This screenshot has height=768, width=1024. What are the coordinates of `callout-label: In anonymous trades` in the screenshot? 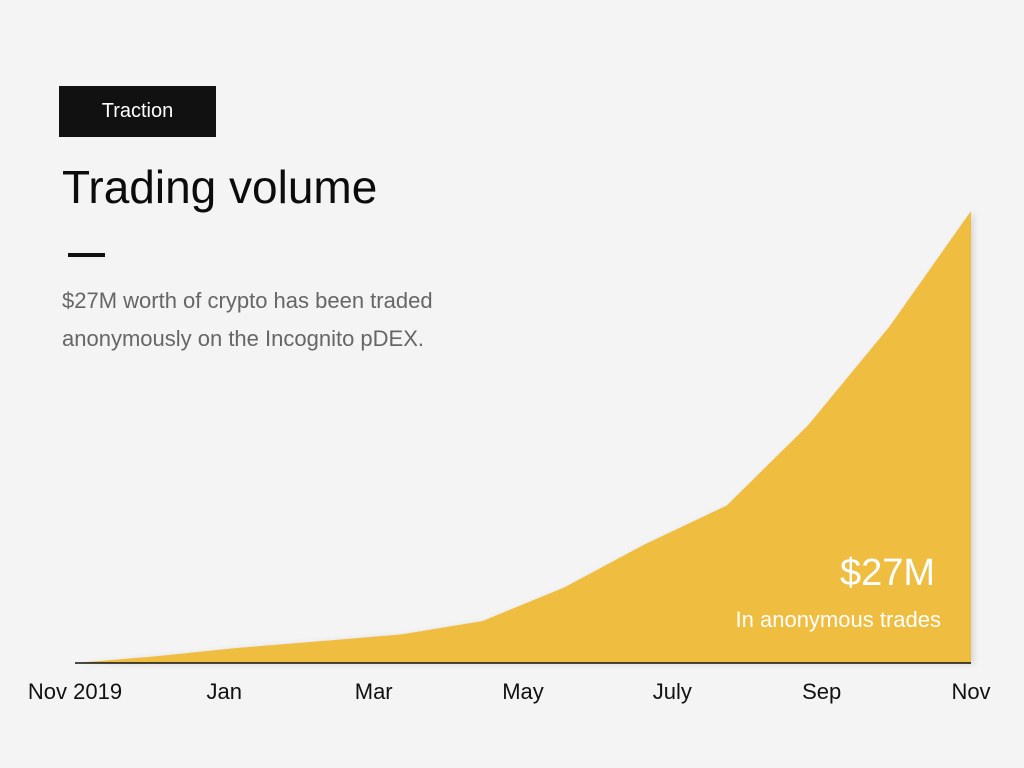 It's located at (838, 619).